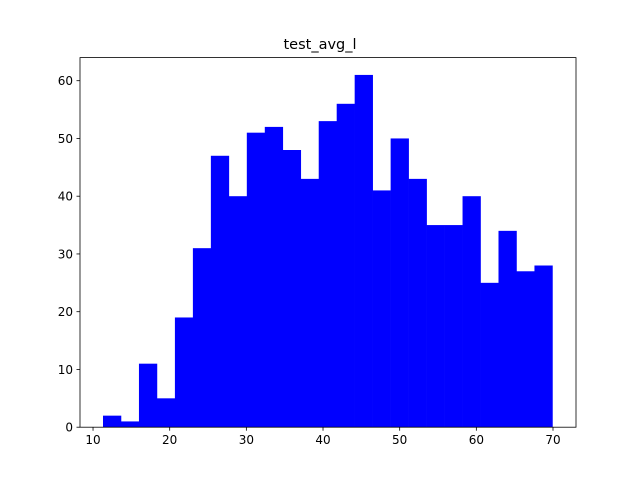 The height and width of the screenshot is (480, 640). What do you see at coordinates (552, 440) in the screenshot?
I see `x-tick-label: 70` at bounding box center [552, 440].